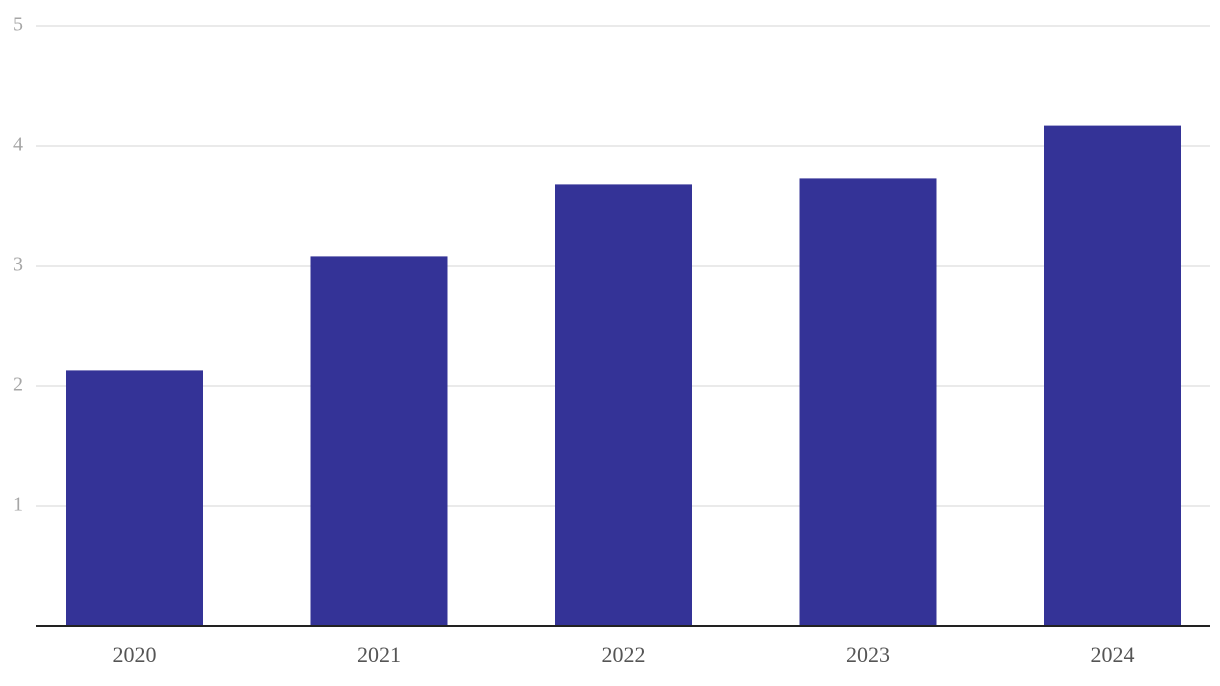 The image size is (1220, 686). What do you see at coordinates (18, 25) in the screenshot?
I see `y-tick-label: 5` at bounding box center [18, 25].